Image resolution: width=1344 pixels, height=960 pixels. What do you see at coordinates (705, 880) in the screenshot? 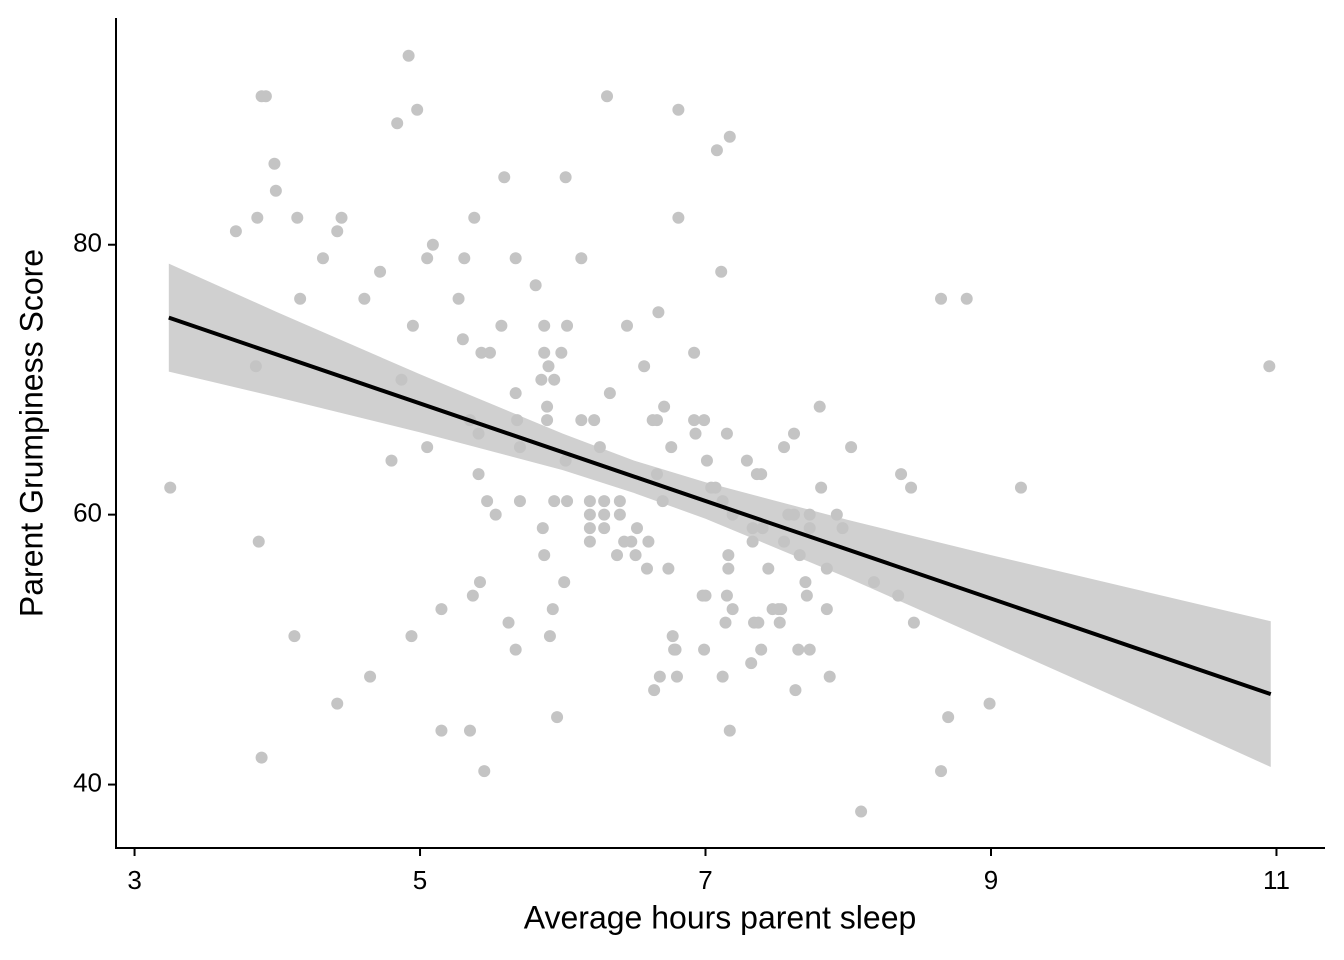
I see `x-tick-label: 7` at bounding box center [705, 880].